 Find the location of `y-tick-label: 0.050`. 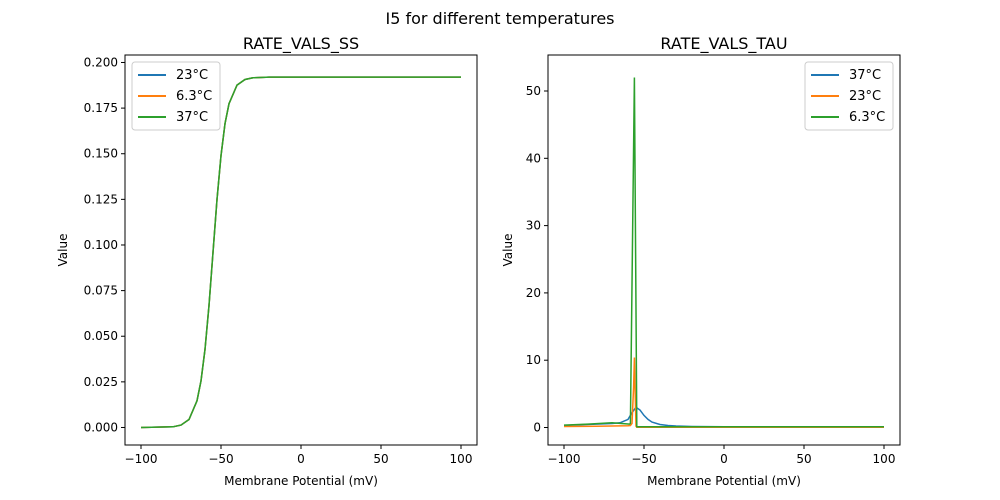

y-tick-label: 0.050 is located at coordinates (101, 336).